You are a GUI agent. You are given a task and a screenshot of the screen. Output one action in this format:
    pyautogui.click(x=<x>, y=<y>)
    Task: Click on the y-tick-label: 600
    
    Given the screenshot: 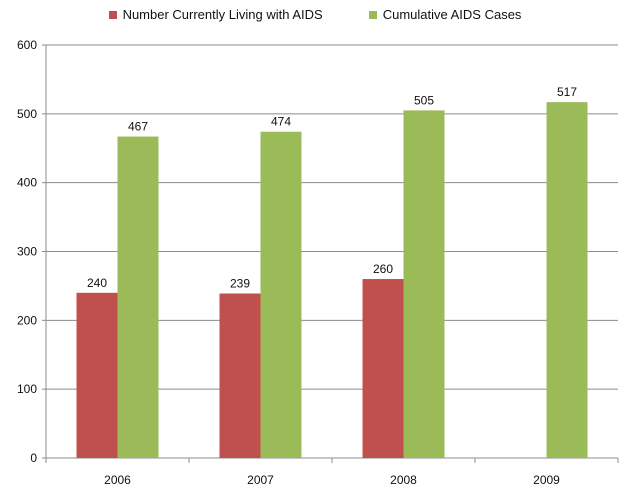 What is the action you would take?
    pyautogui.click(x=27, y=45)
    